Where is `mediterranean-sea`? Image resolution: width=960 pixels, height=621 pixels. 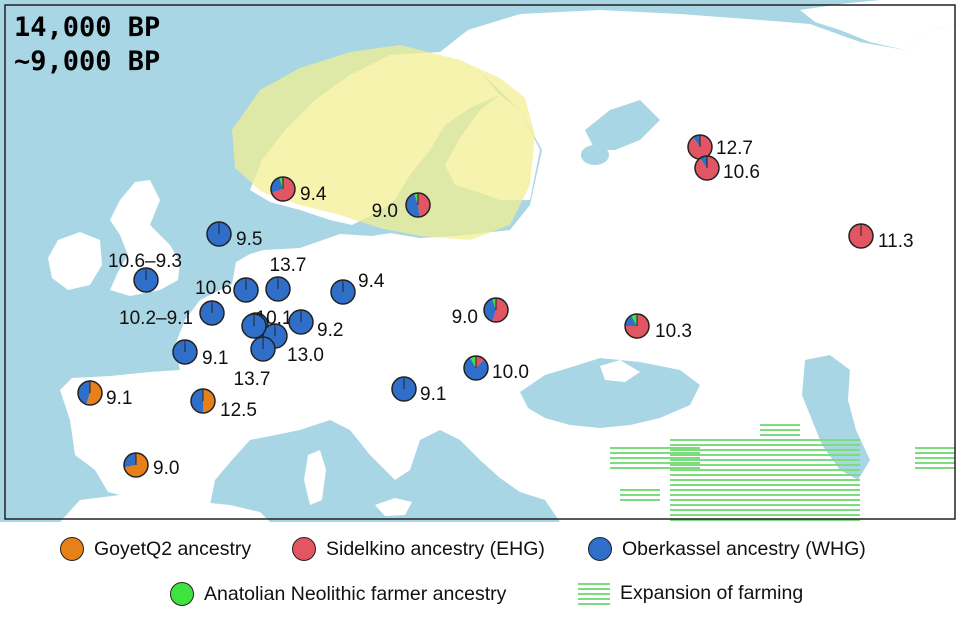 mediterranean-sea is located at coordinates (385, 471).